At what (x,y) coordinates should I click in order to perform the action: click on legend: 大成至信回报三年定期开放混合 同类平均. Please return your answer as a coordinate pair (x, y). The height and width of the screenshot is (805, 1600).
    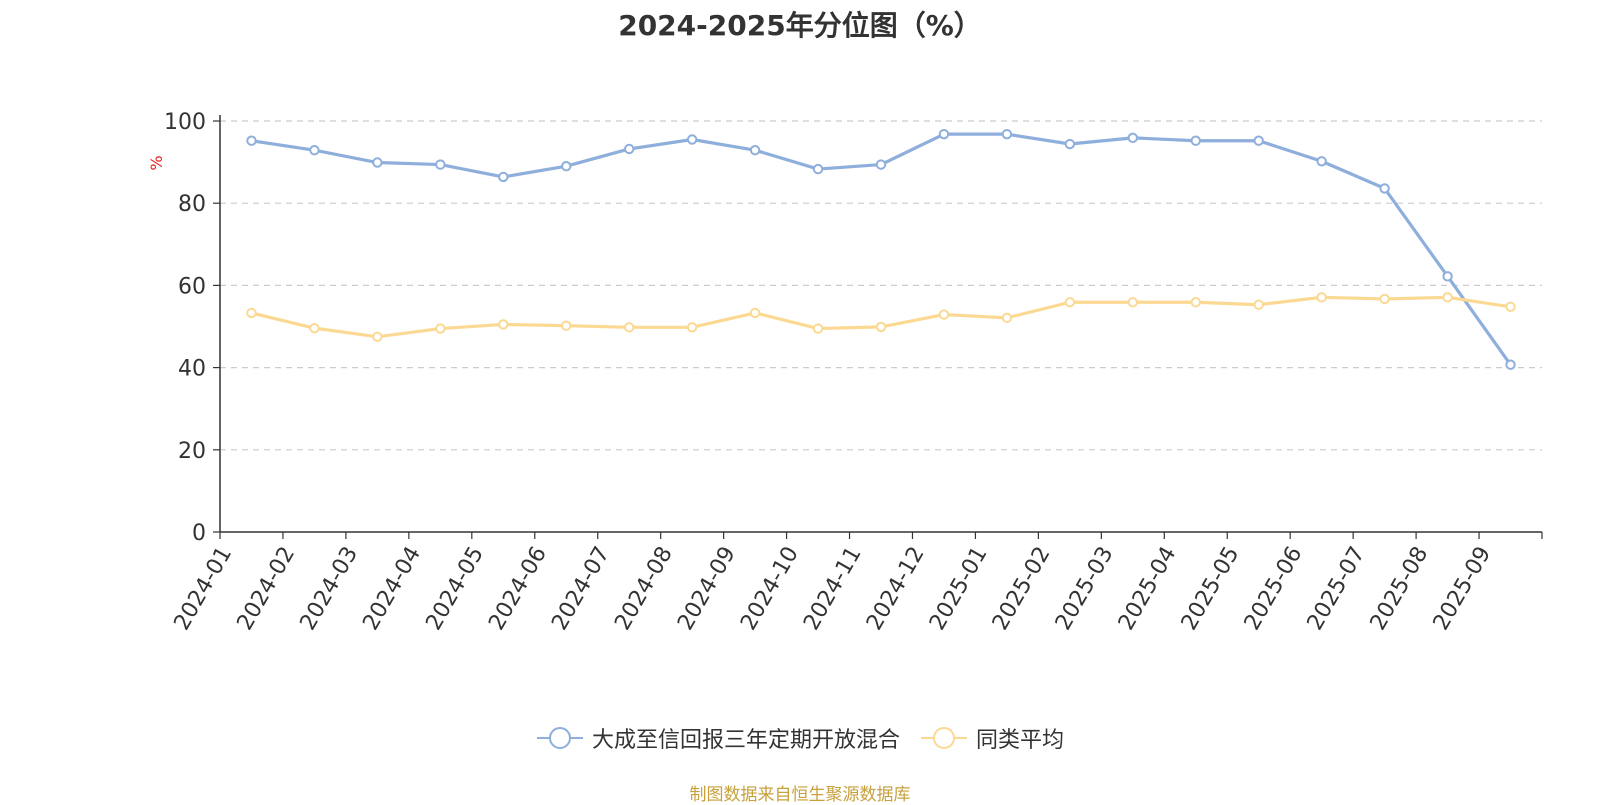
    Looking at the image, I should click on (800, 738).